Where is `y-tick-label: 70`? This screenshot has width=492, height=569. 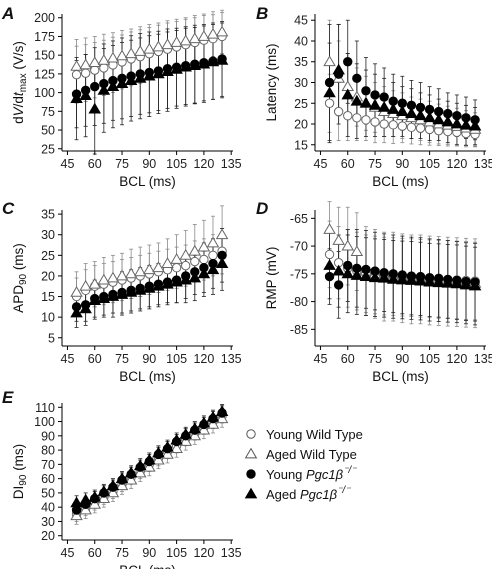 y-tick-label: 70 is located at coordinates (48, 465).